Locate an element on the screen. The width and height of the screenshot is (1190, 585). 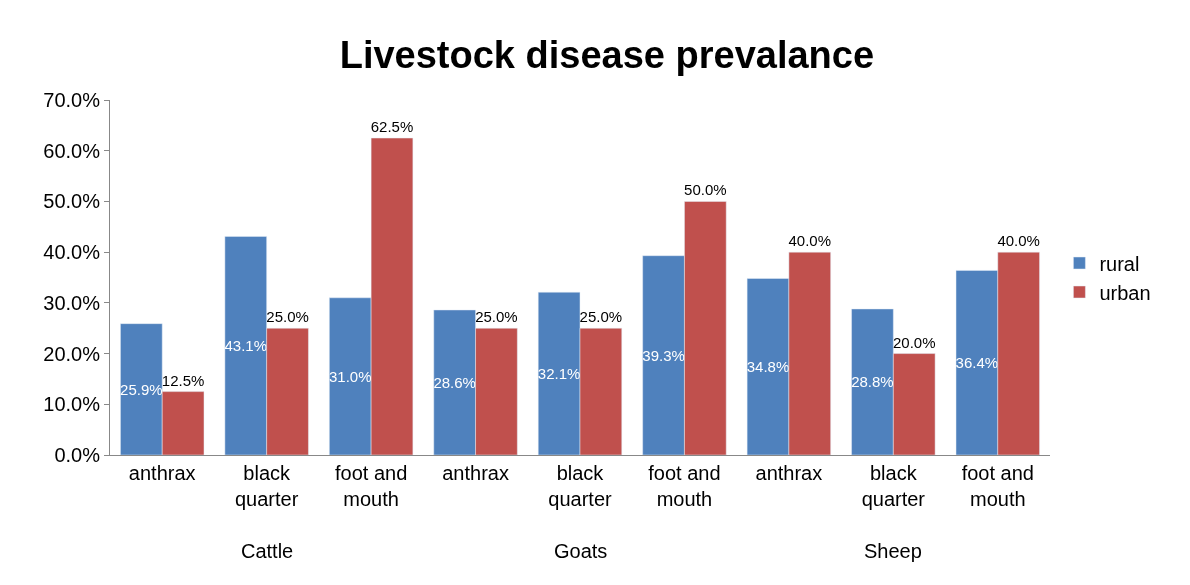
chart-title: Livestock disease prevalance is located at coordinates (607, 54).